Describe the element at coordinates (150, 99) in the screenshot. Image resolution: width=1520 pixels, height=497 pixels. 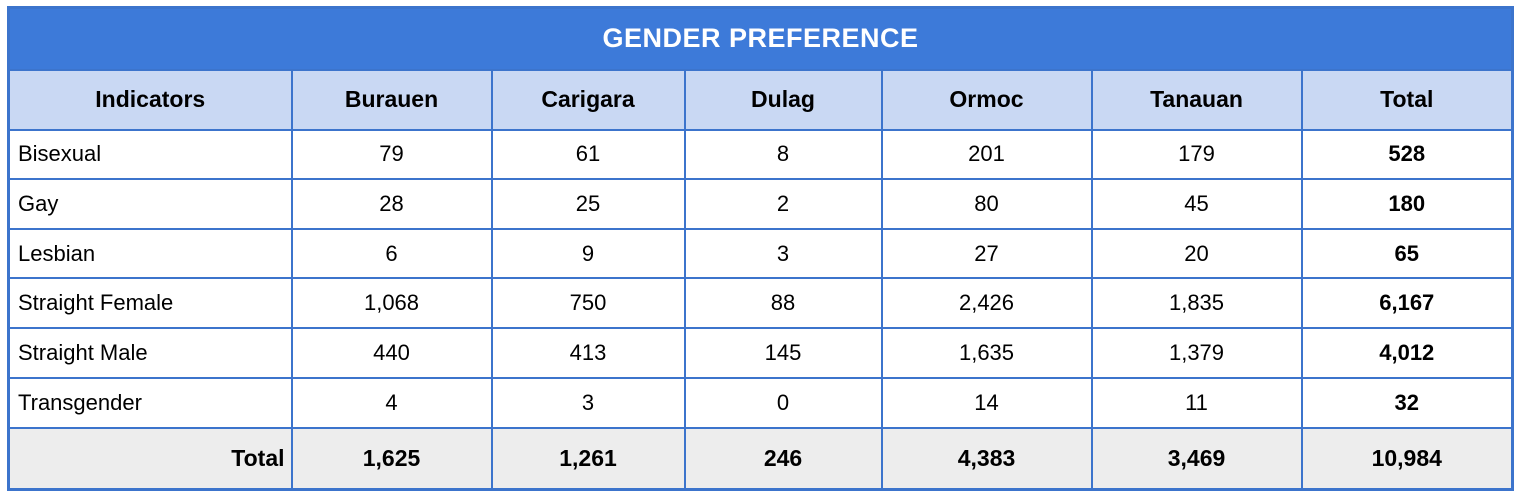
I see `column-header-indicators: Indicators` at that location.